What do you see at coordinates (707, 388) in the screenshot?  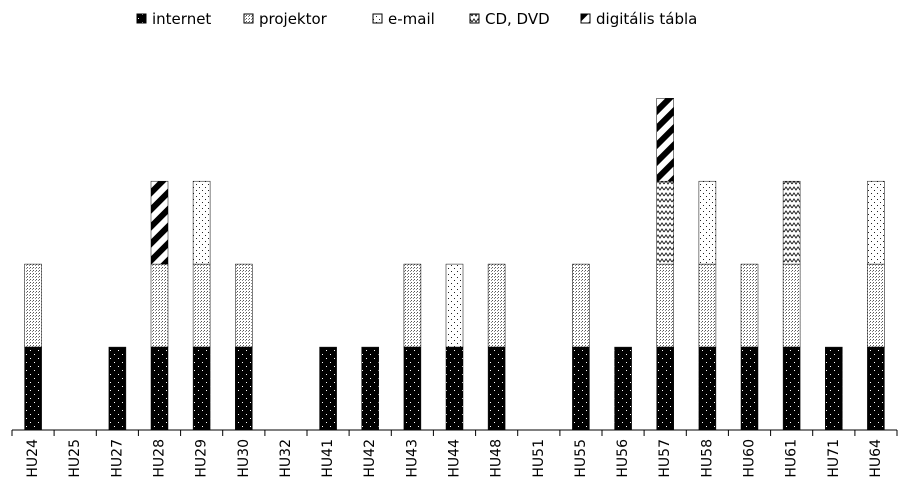 I see `bar-hu58-internet` at bounding box center [707, 388].